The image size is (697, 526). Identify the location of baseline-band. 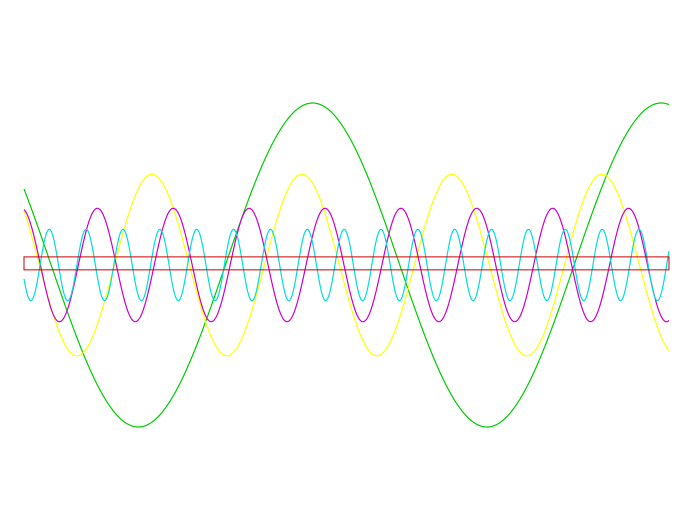
(346, 263).